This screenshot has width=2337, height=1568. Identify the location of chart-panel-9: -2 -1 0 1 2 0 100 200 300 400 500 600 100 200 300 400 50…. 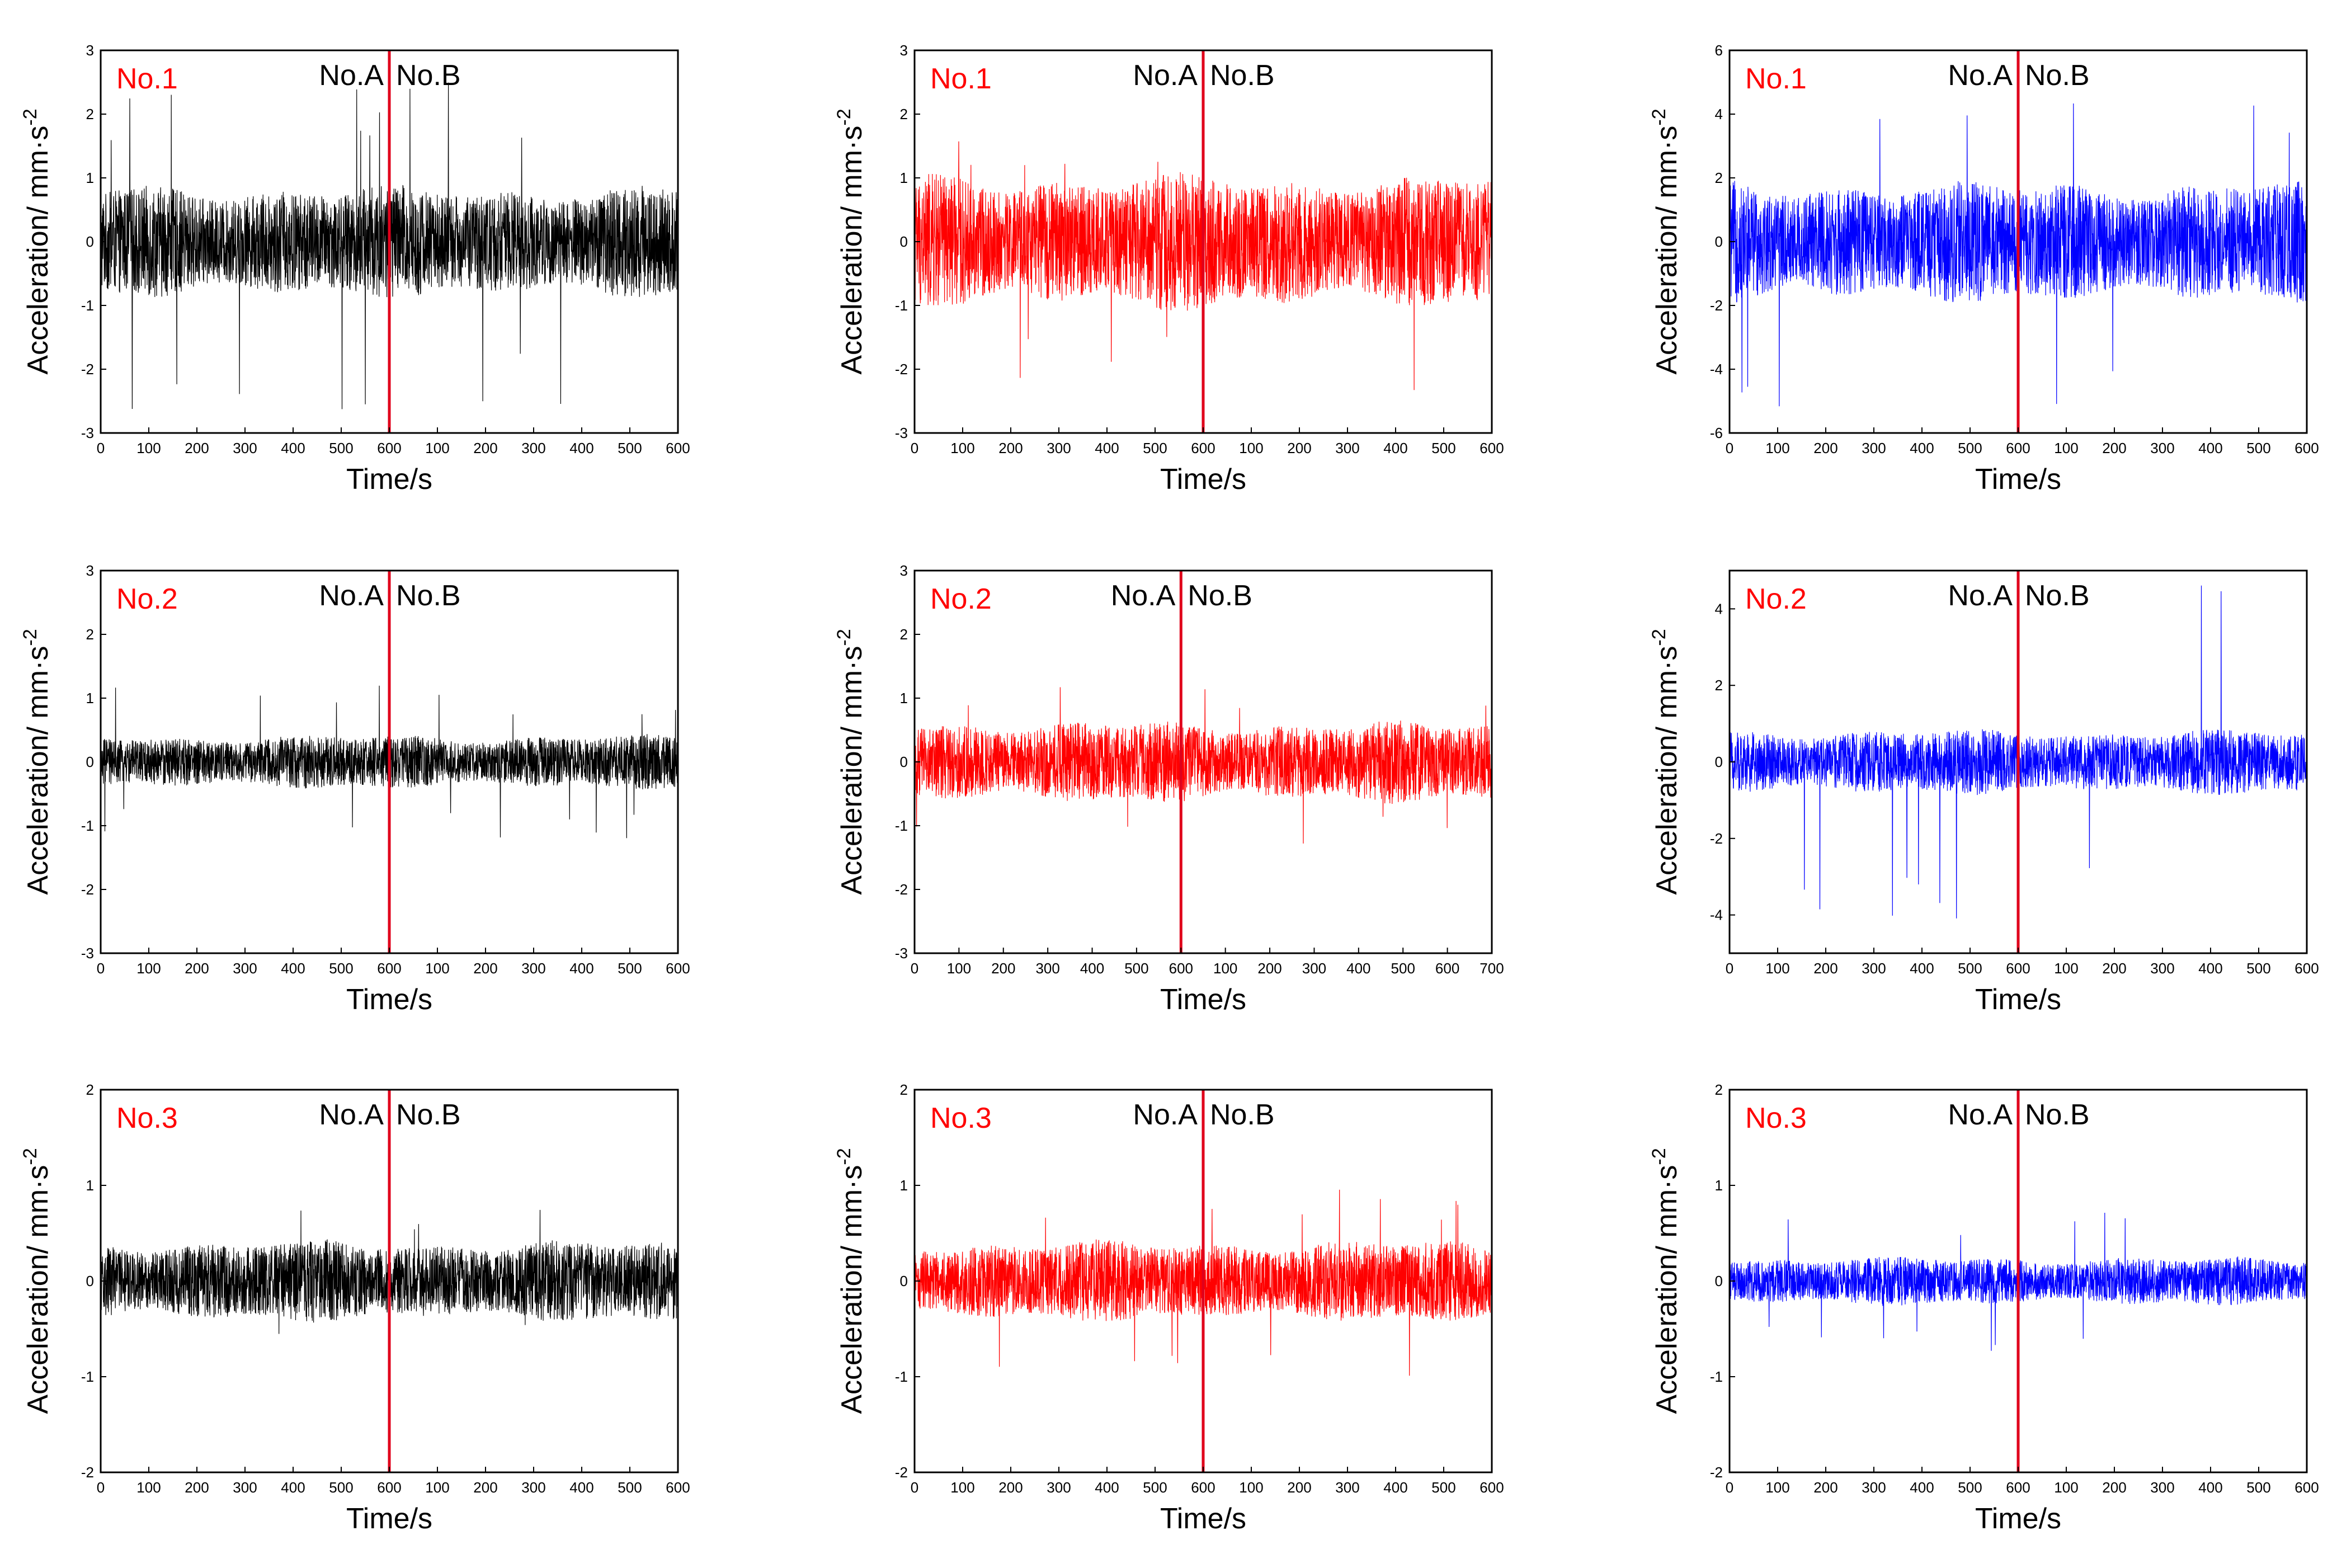
(1983, 1308).